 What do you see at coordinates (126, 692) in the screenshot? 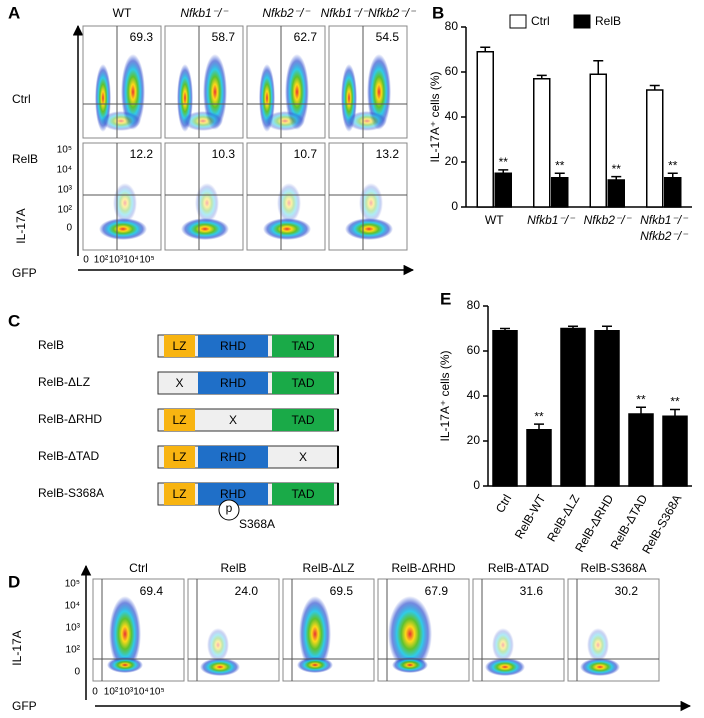
I see `x-tick-label: 10³` at bounding box center [126, 692].